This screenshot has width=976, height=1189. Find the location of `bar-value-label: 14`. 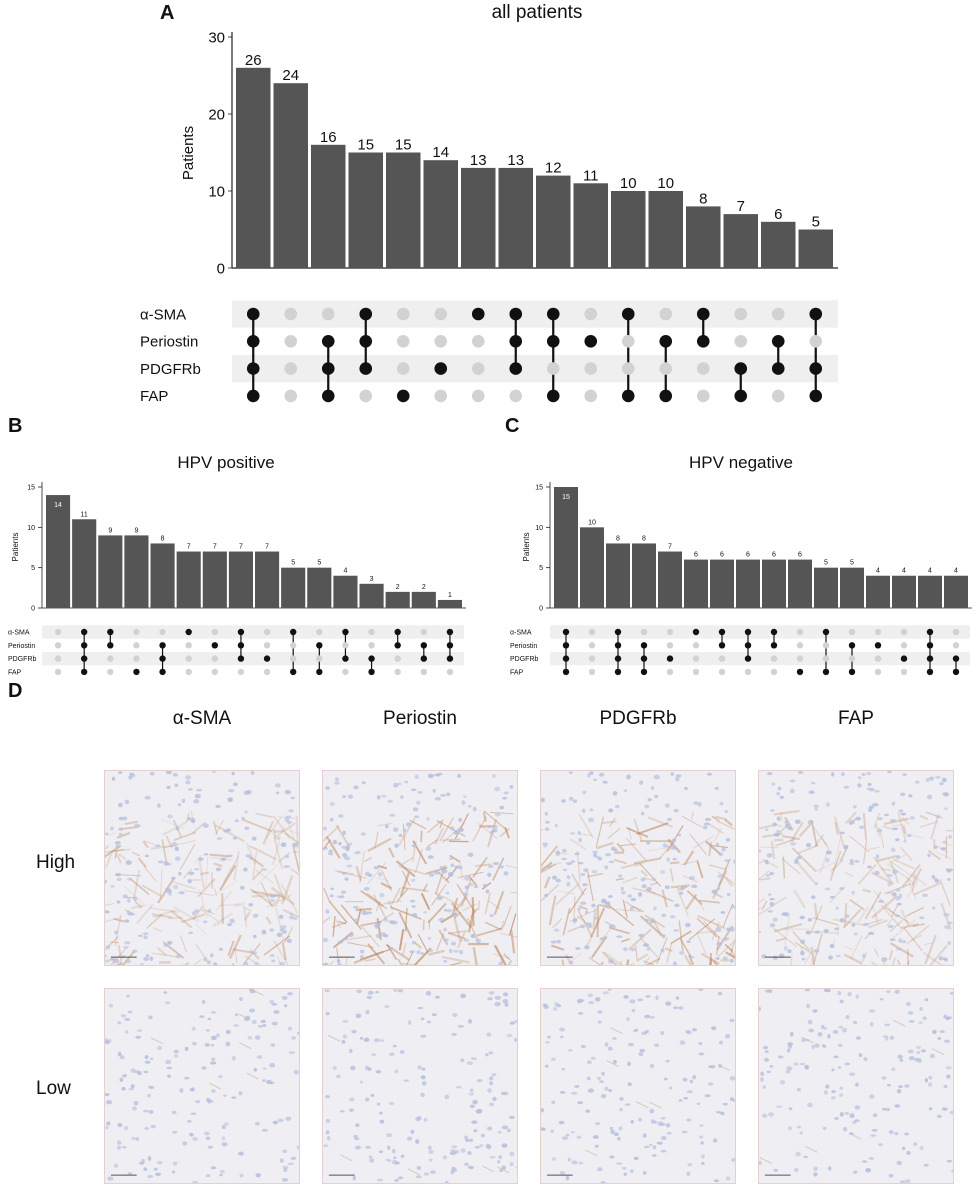

bar-value-label: 14 is located at coordinates (440, 152).